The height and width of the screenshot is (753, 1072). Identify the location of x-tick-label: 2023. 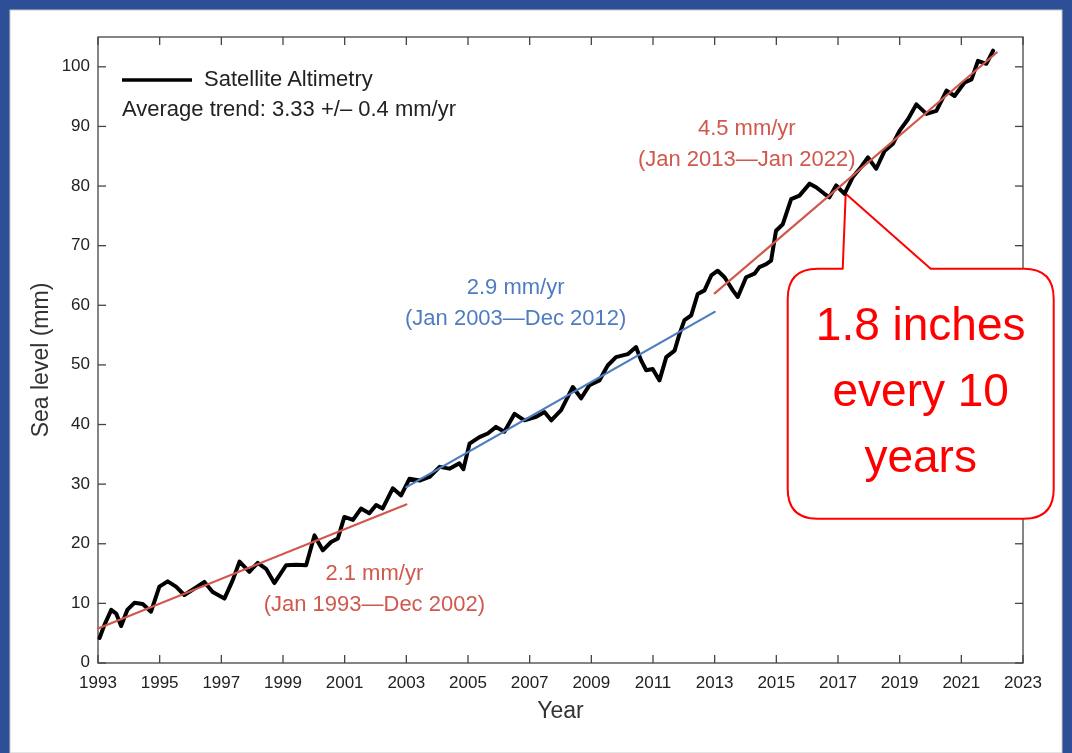
(1023, 682).